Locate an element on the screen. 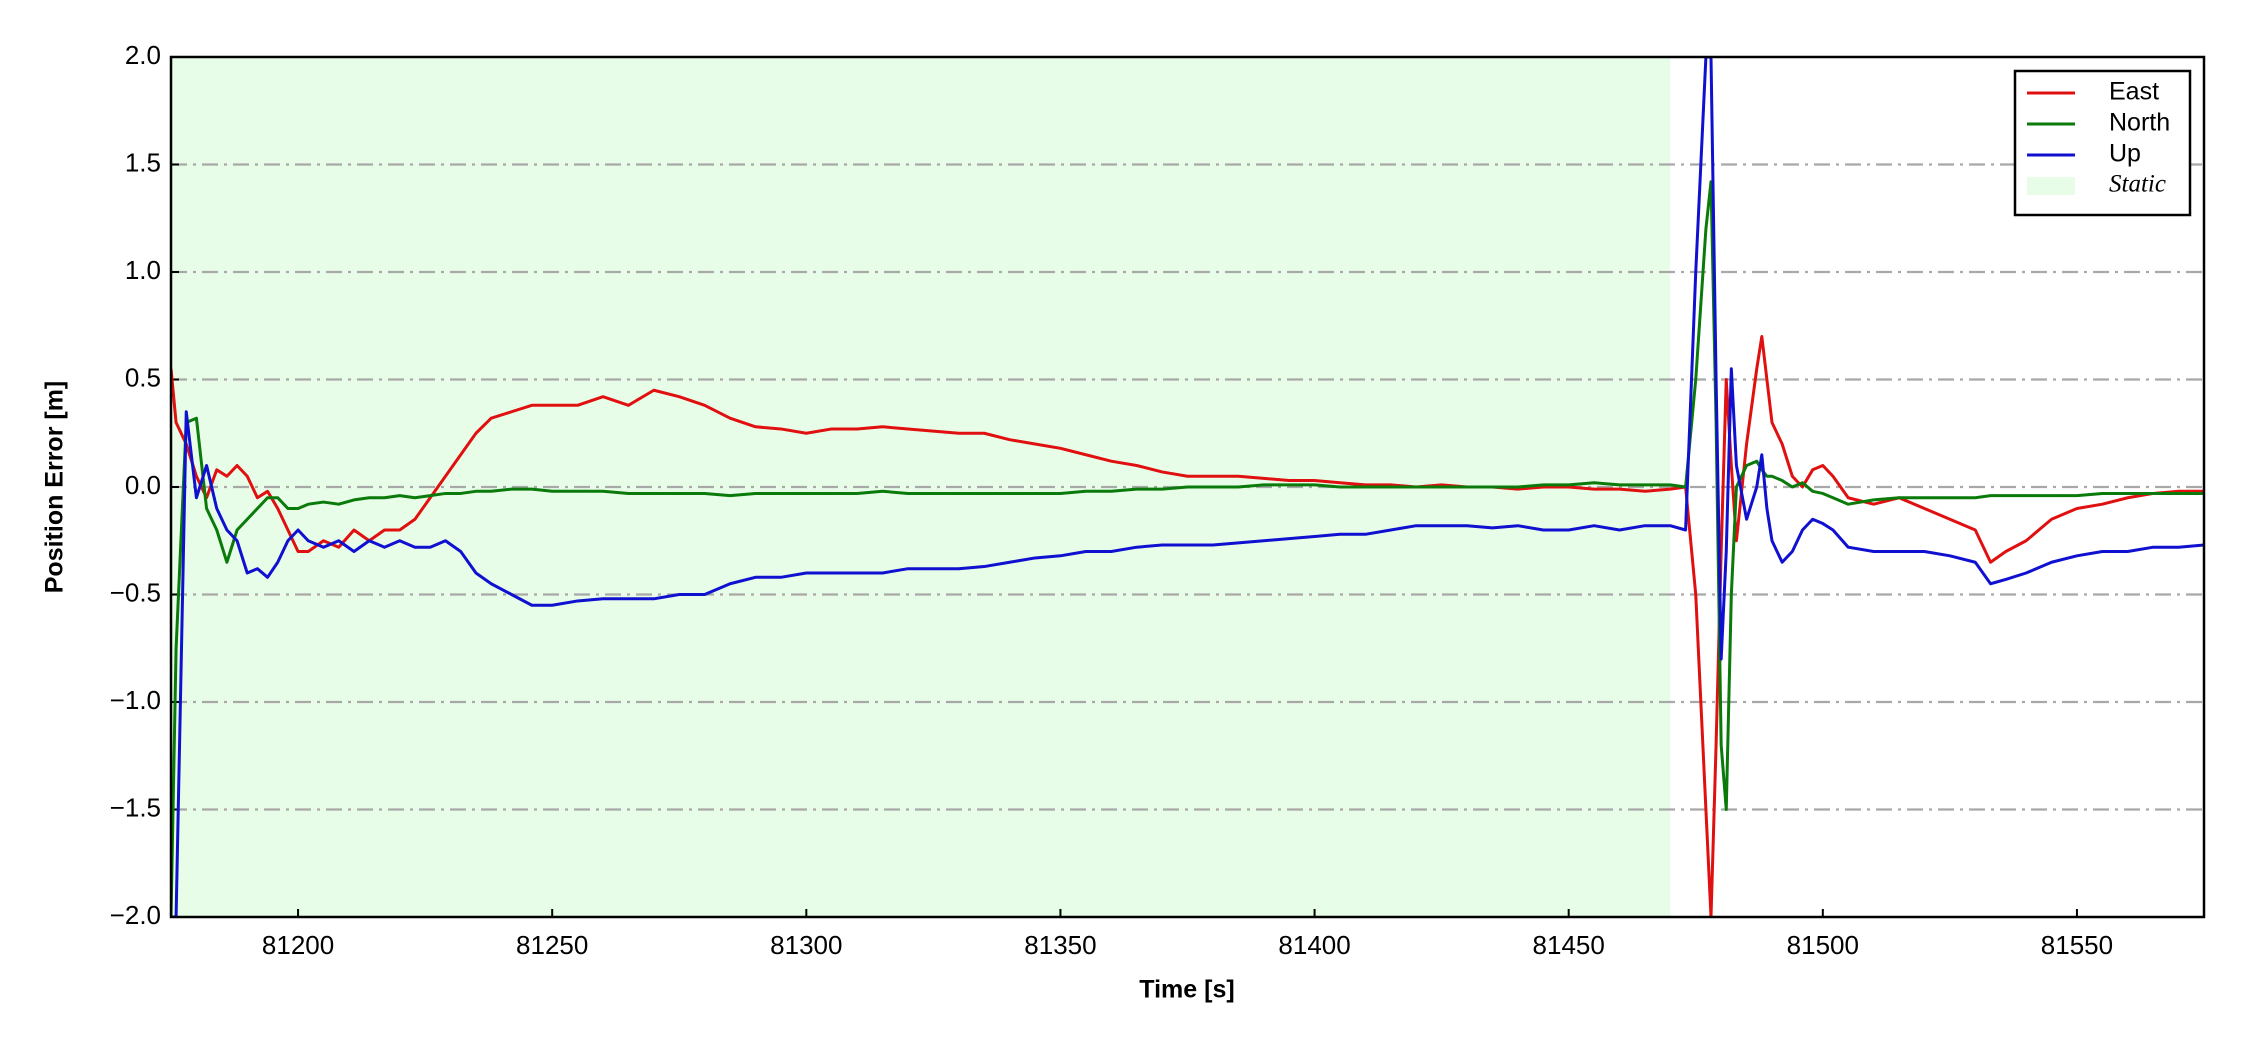 The height and width of the screenshot is (1050, 2250). x-tick-label: 81200 is located at coordinates (298, 945).